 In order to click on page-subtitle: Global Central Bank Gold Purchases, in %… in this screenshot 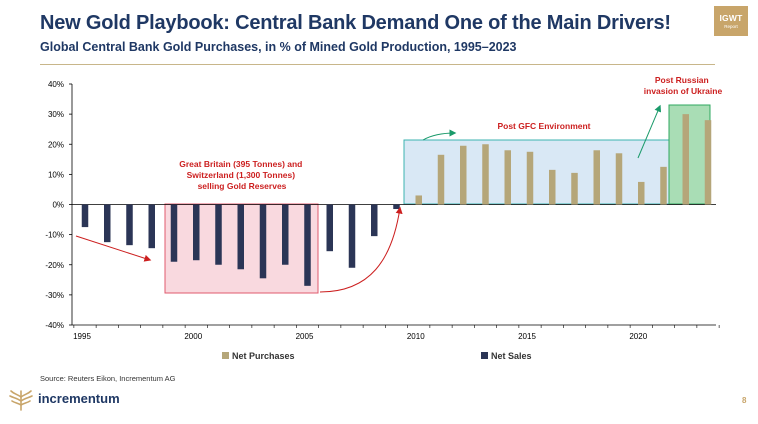, I will do `click(278, 47)`.